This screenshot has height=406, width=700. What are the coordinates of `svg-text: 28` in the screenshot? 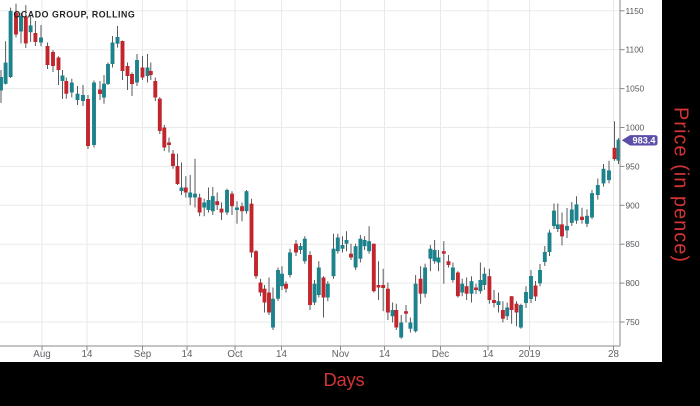 It's located at (613, 354).